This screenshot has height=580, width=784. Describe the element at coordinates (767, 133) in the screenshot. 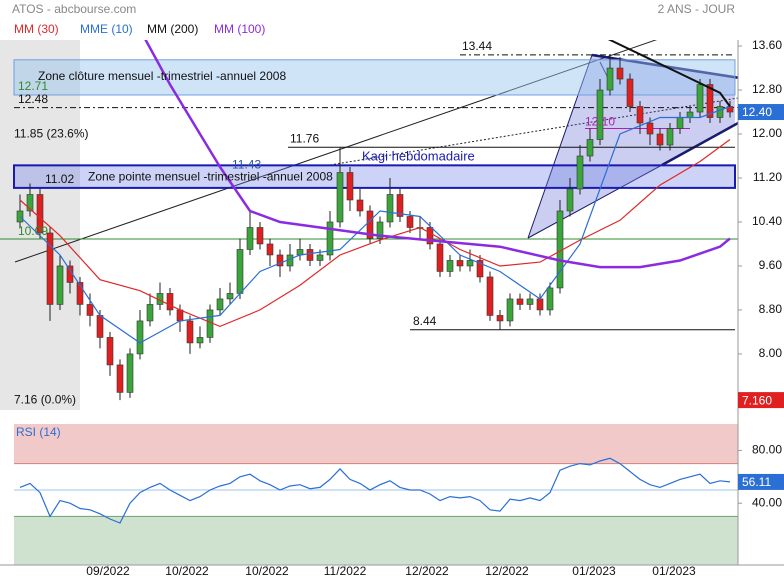

I see `y-tick-label: 12.00` at that location.